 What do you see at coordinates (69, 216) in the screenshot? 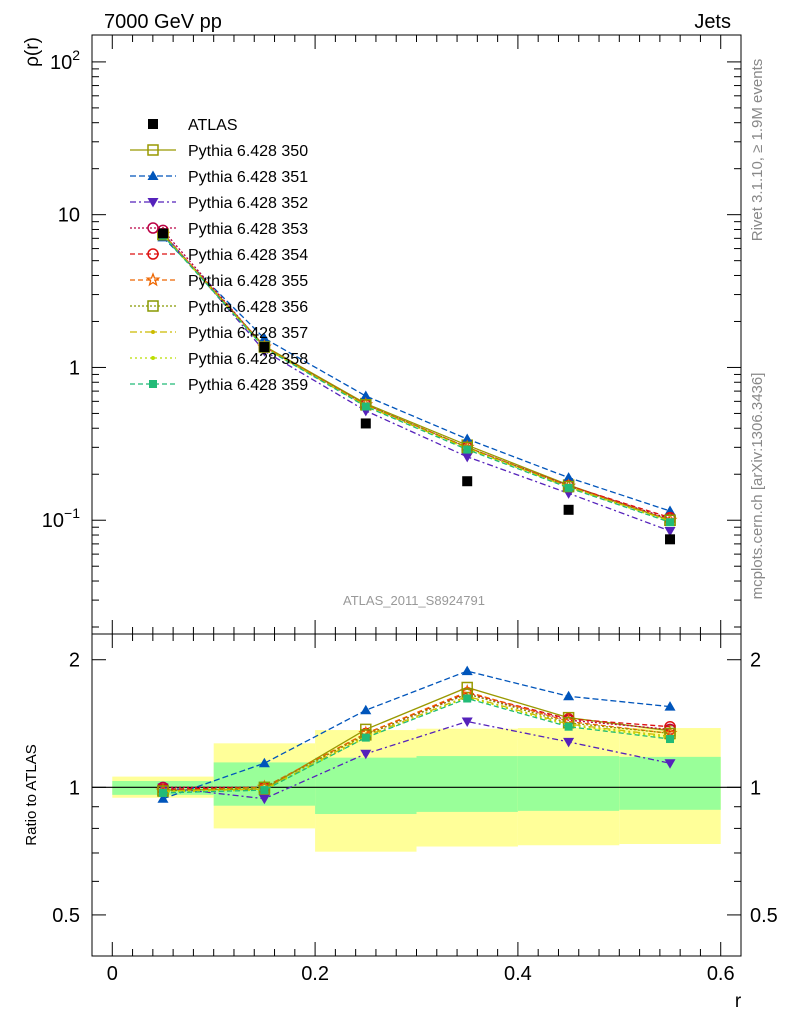
I see `main-y-tick-label: 10` at bounding box center [69, 216].